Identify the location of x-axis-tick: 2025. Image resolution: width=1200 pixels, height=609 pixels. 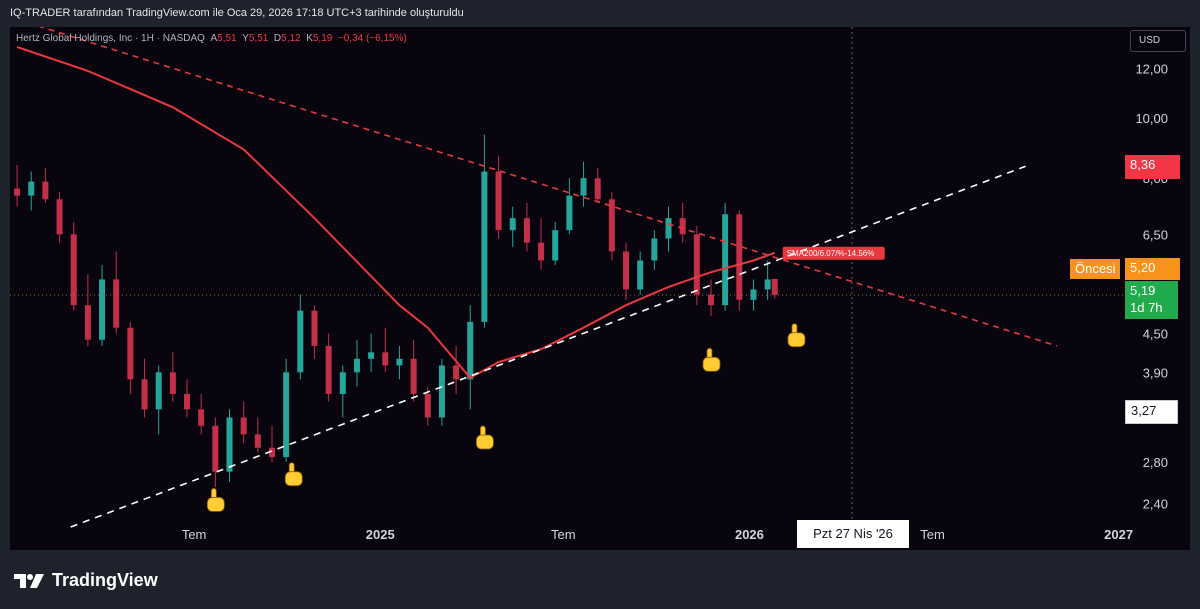
(380, 534).